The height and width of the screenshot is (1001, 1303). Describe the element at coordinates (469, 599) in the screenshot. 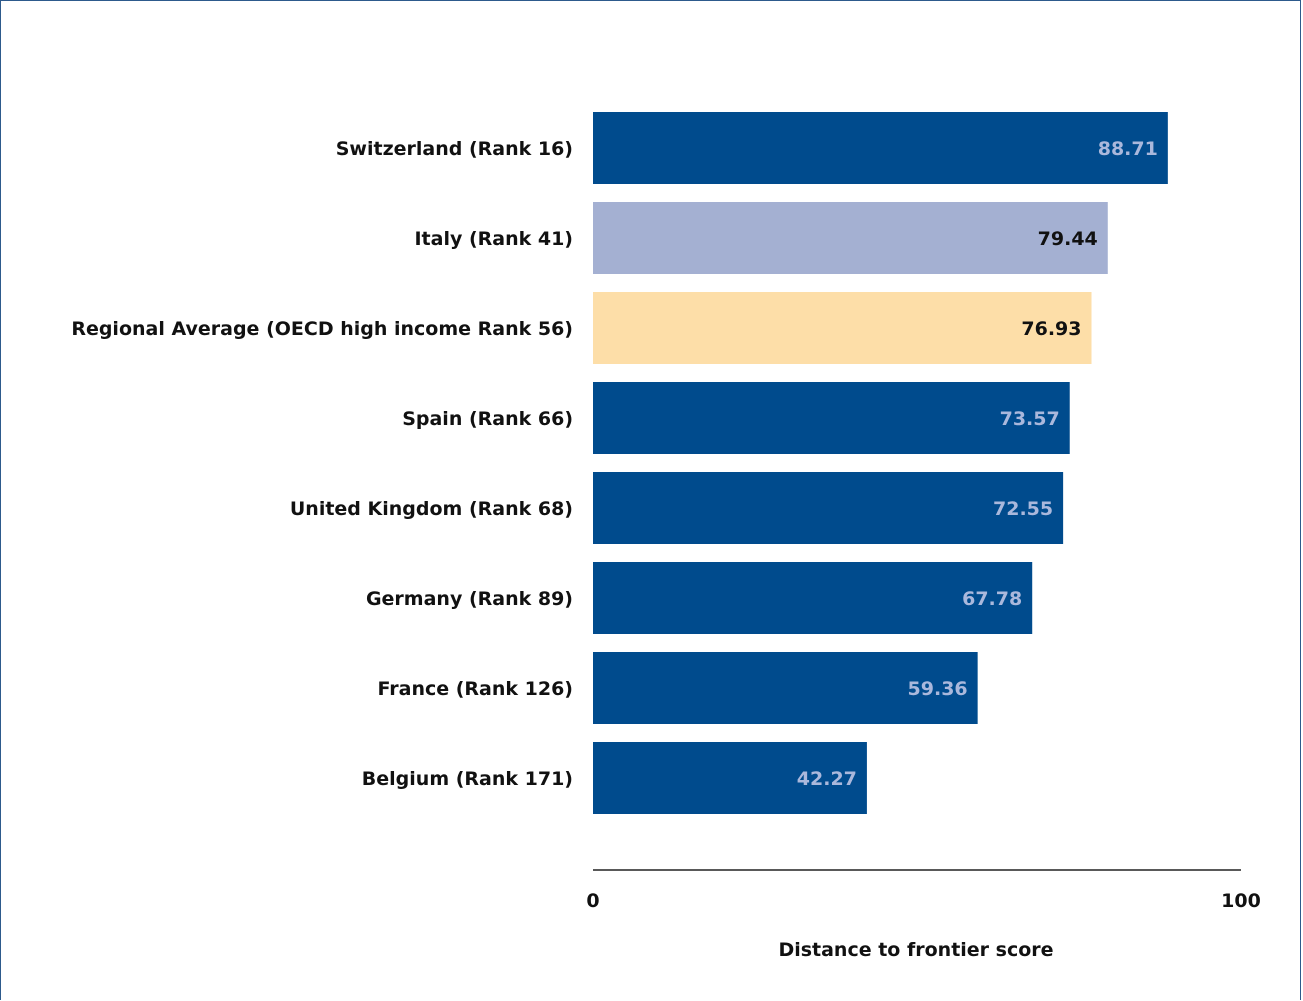

I see `category-label: Germany (Rank 89)` at that location.